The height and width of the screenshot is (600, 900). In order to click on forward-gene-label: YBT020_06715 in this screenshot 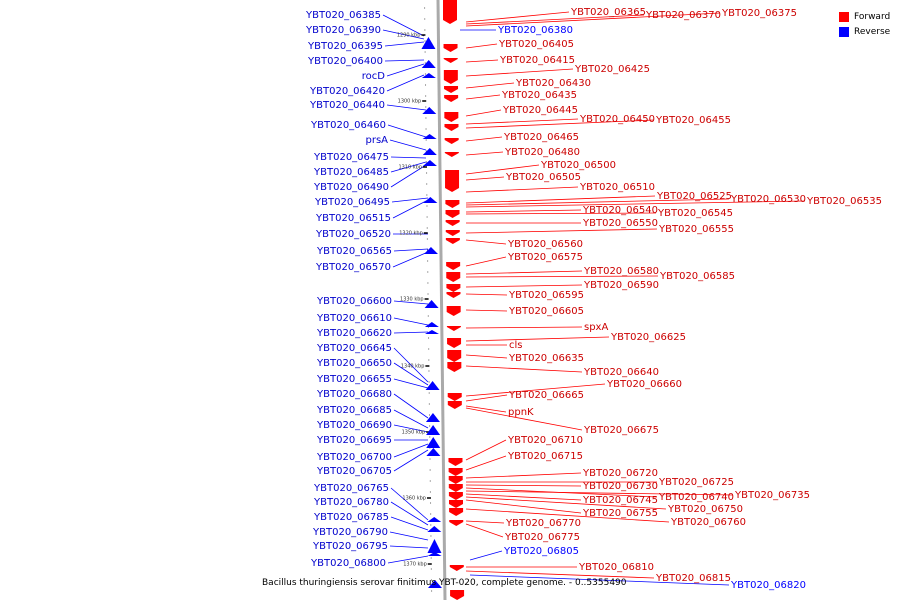, I will do `click(545, 456)`.